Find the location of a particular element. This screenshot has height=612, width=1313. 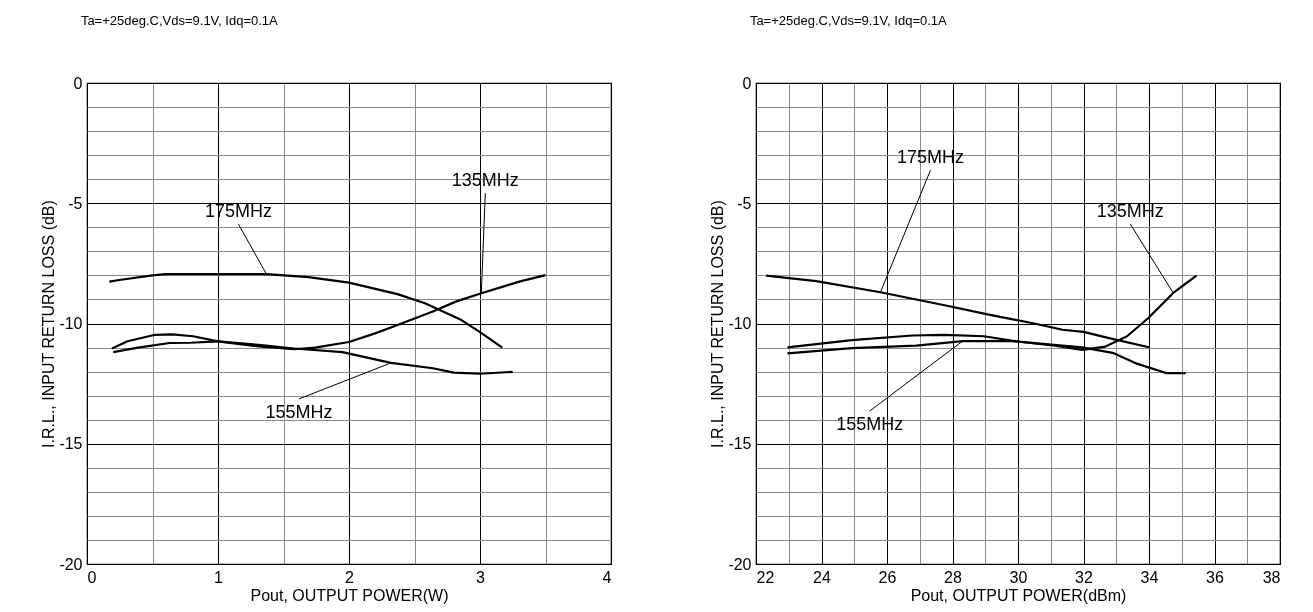

x-tick-label: 0 is located at coordinates (92, 577).